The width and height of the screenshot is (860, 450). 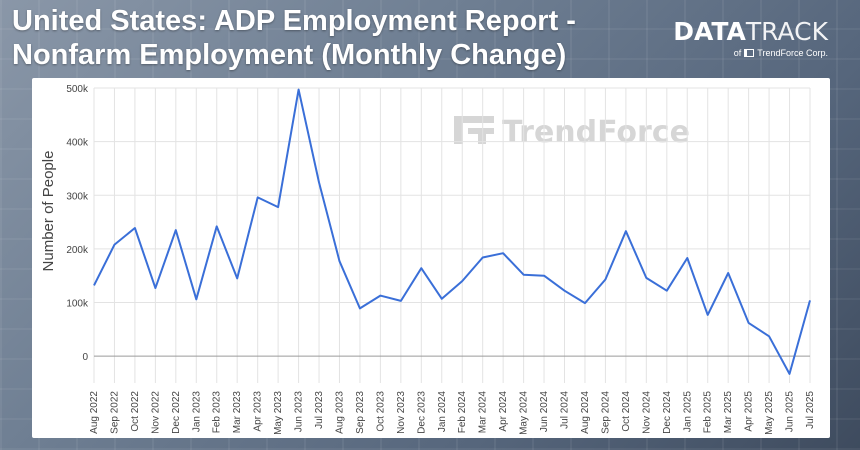 I want to click on x-tick-label: Feb 2025, so click(x=708, y=412).